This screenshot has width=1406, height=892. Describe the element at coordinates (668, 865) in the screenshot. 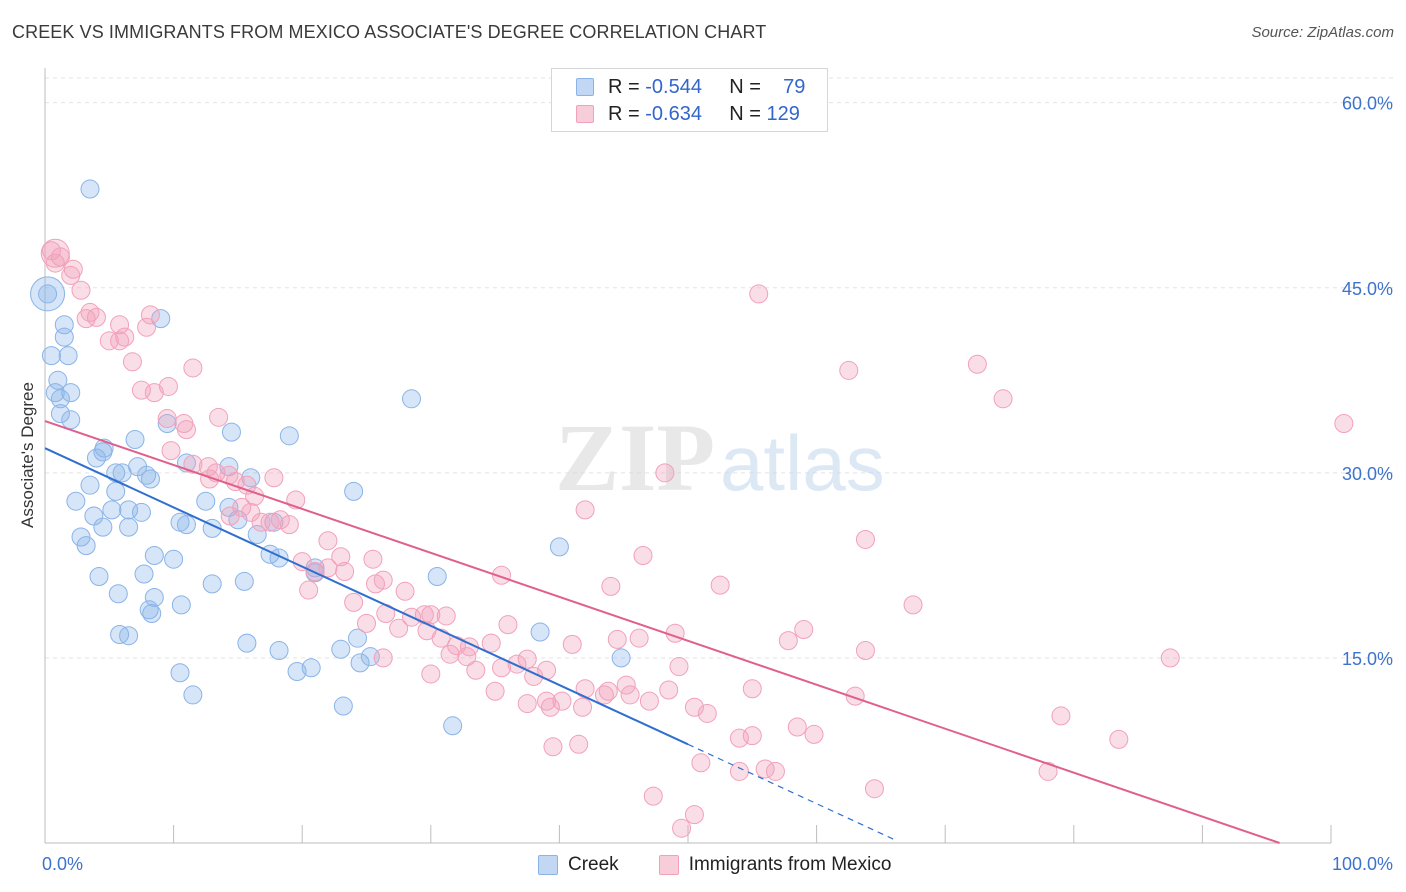

I see `mexico-legend-swatch` at that location.